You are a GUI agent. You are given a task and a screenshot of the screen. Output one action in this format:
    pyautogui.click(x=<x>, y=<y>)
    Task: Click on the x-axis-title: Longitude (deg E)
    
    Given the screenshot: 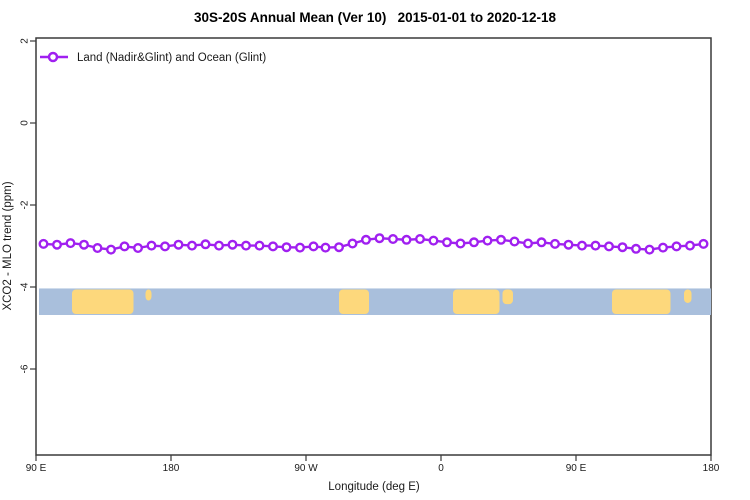 What is the action you would take?
    pyautogui.click(x=374, y=487)
    